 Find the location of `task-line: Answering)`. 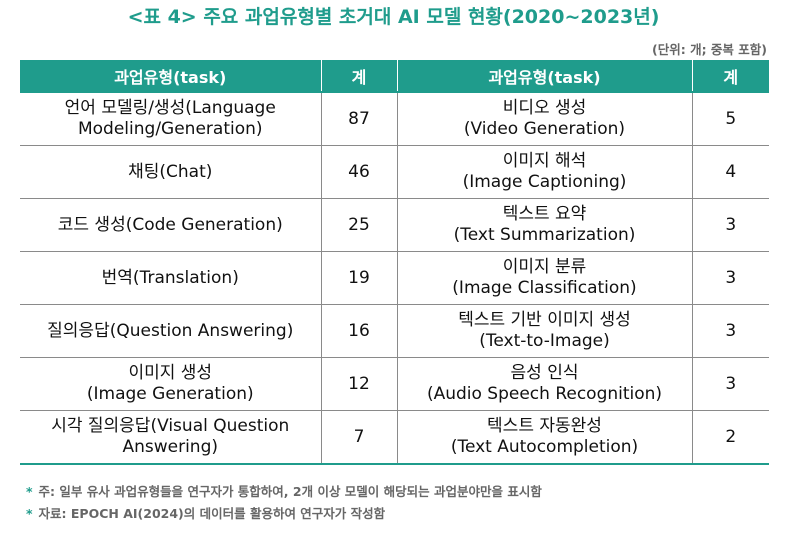

task-line: Answering) is located at coordinates (170, 447).